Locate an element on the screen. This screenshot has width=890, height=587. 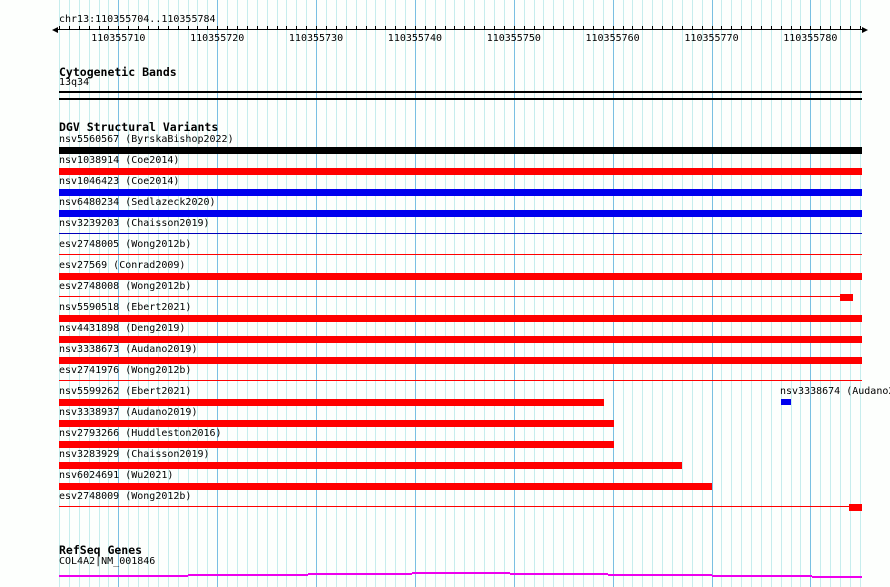
variant-label: nsv4431898 (Deng2019) is located at coordinates (122, 328).